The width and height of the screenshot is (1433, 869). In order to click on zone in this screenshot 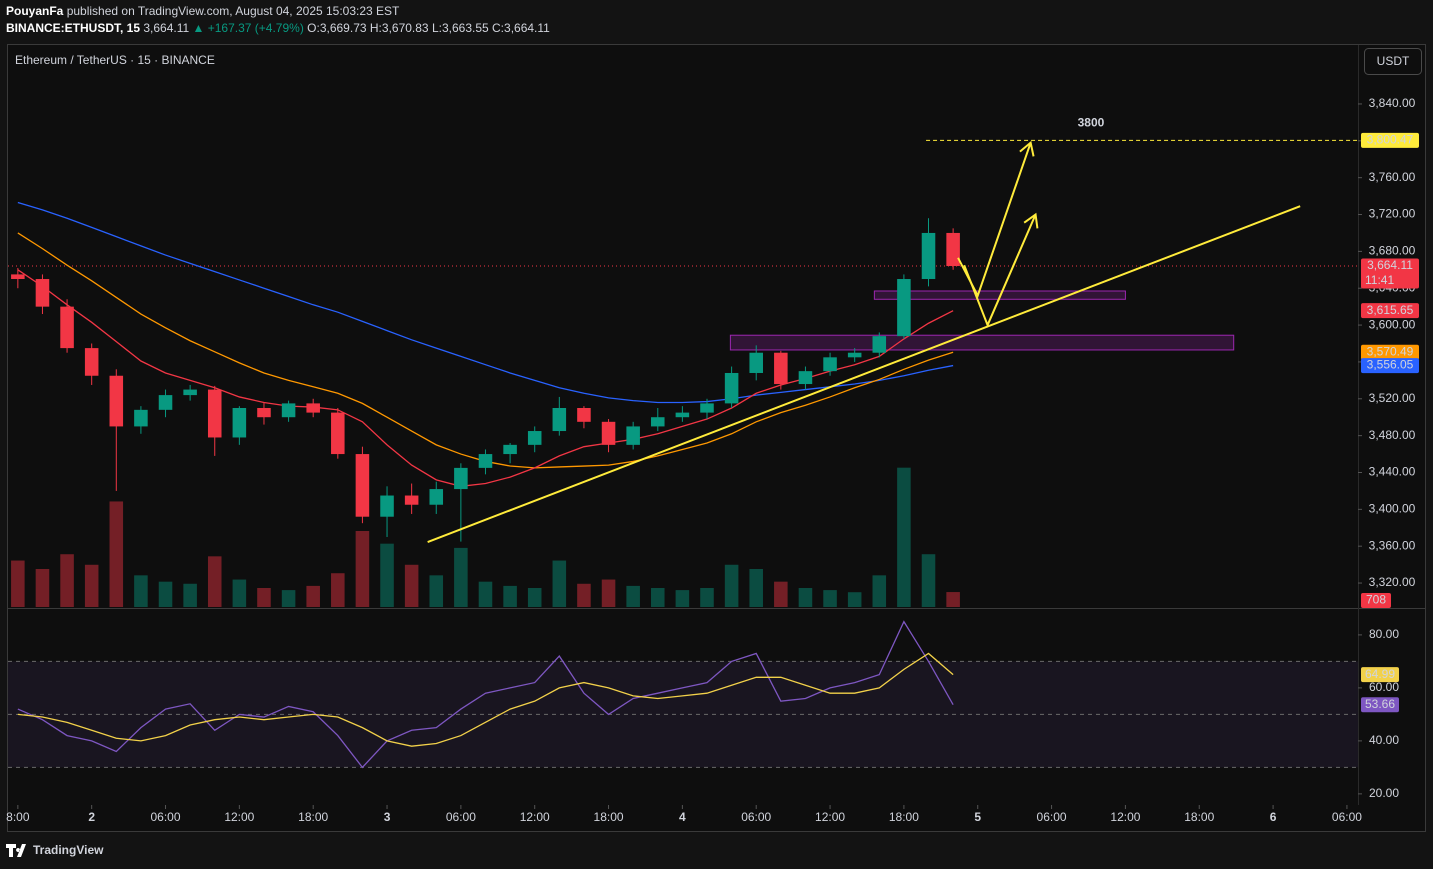, I will do `click(982, 342)`.